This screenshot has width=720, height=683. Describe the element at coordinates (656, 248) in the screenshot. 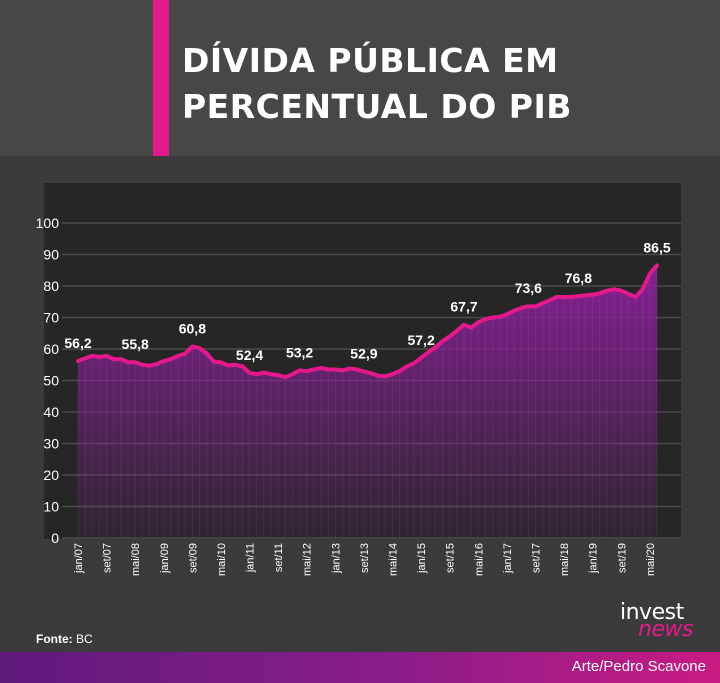

I see `data-label: 86,5` at that location.